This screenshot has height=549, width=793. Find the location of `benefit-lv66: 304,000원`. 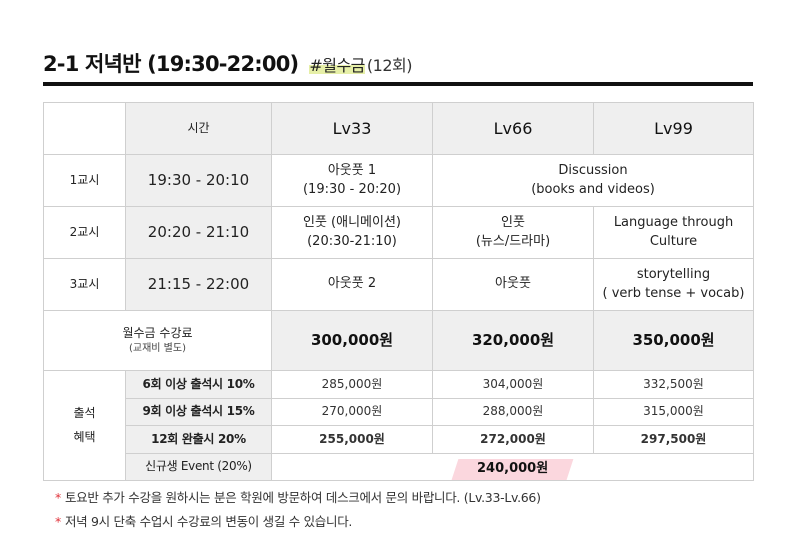

benefit-lv66: 304,000원 is located at coordinates (513, 384).